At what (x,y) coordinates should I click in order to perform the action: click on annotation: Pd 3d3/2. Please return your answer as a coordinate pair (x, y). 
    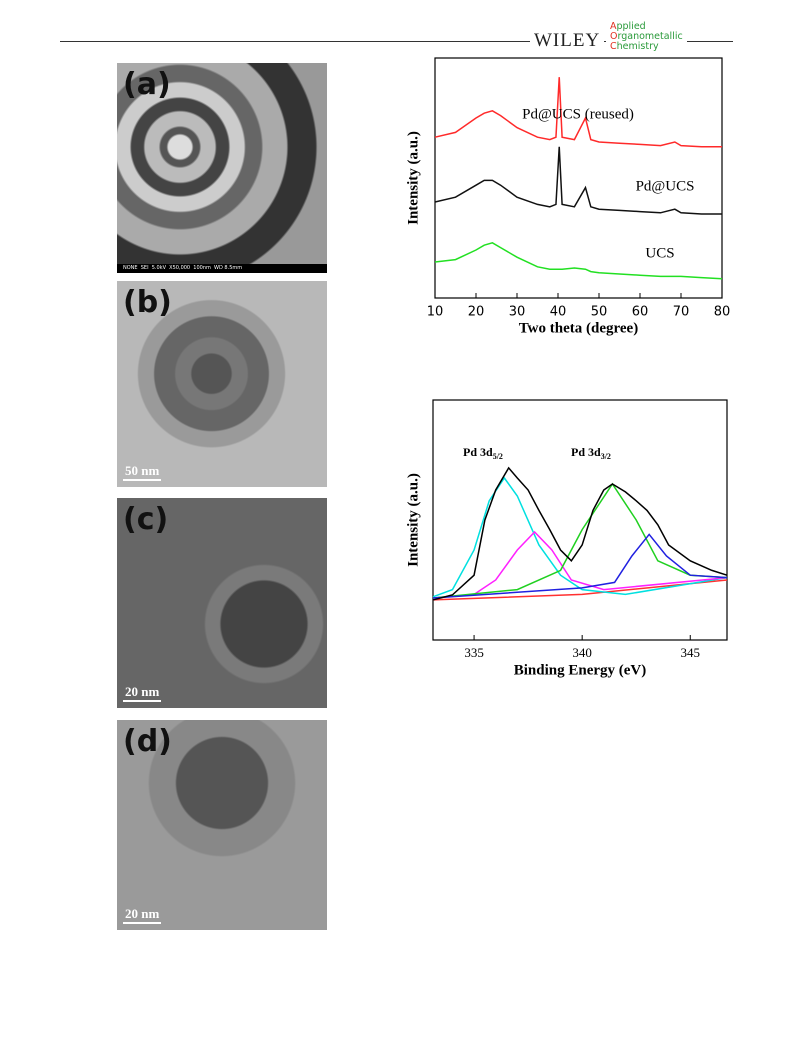
    Looking at the image, I should click on (591, 453).